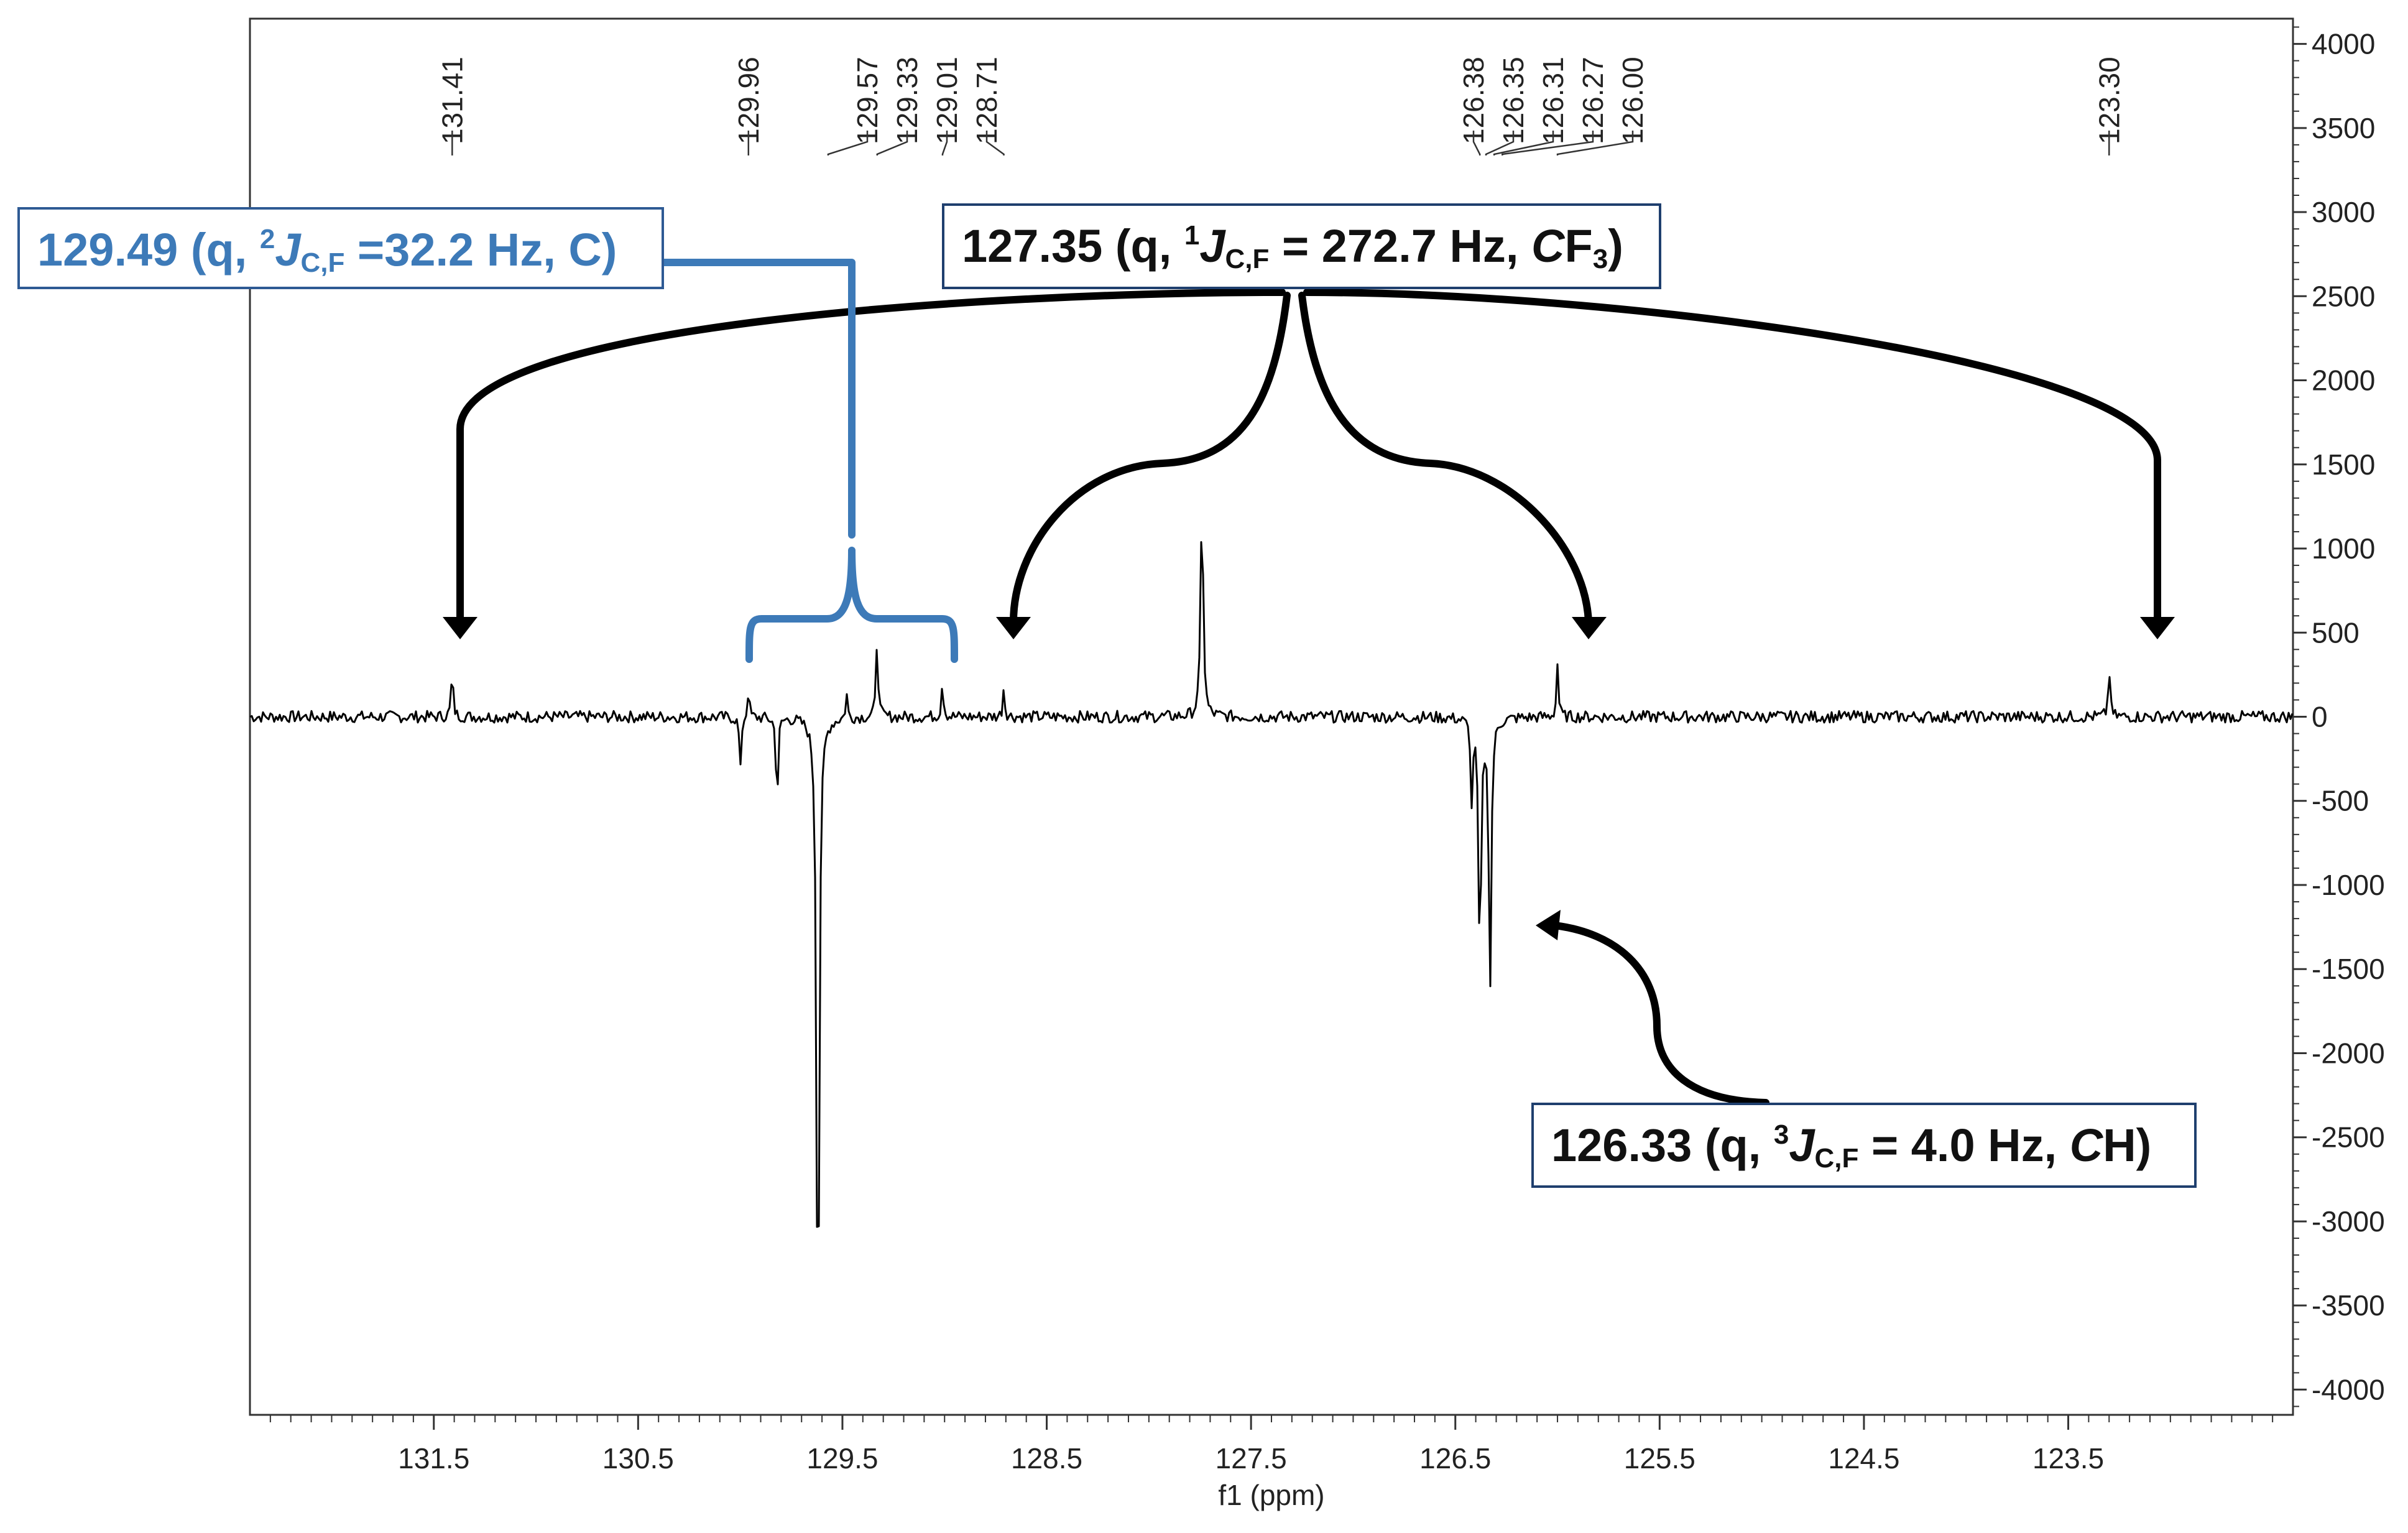 This screenshot has height=1533, width=2408. Describe the element at coordinates (2343, 464) in the screenshot. I see `y-tick-label: 1500` at that location.